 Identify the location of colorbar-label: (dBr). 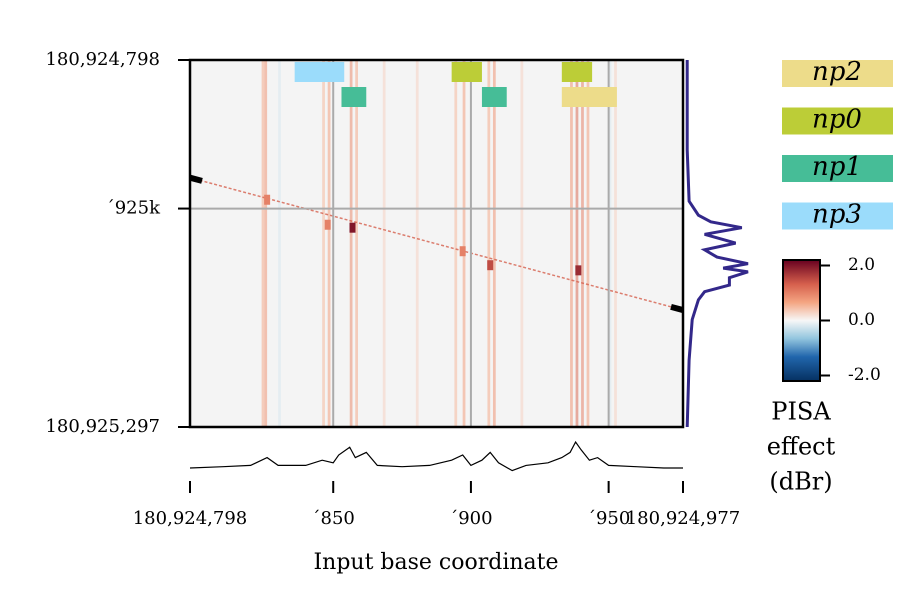
(800, 482).